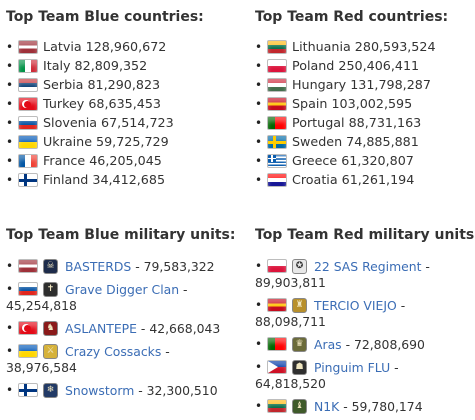 The height and width of the screenshot is (420, 475). I want to click on country-name-and-damage: Hungary 131,798,287, so click(361, 84).